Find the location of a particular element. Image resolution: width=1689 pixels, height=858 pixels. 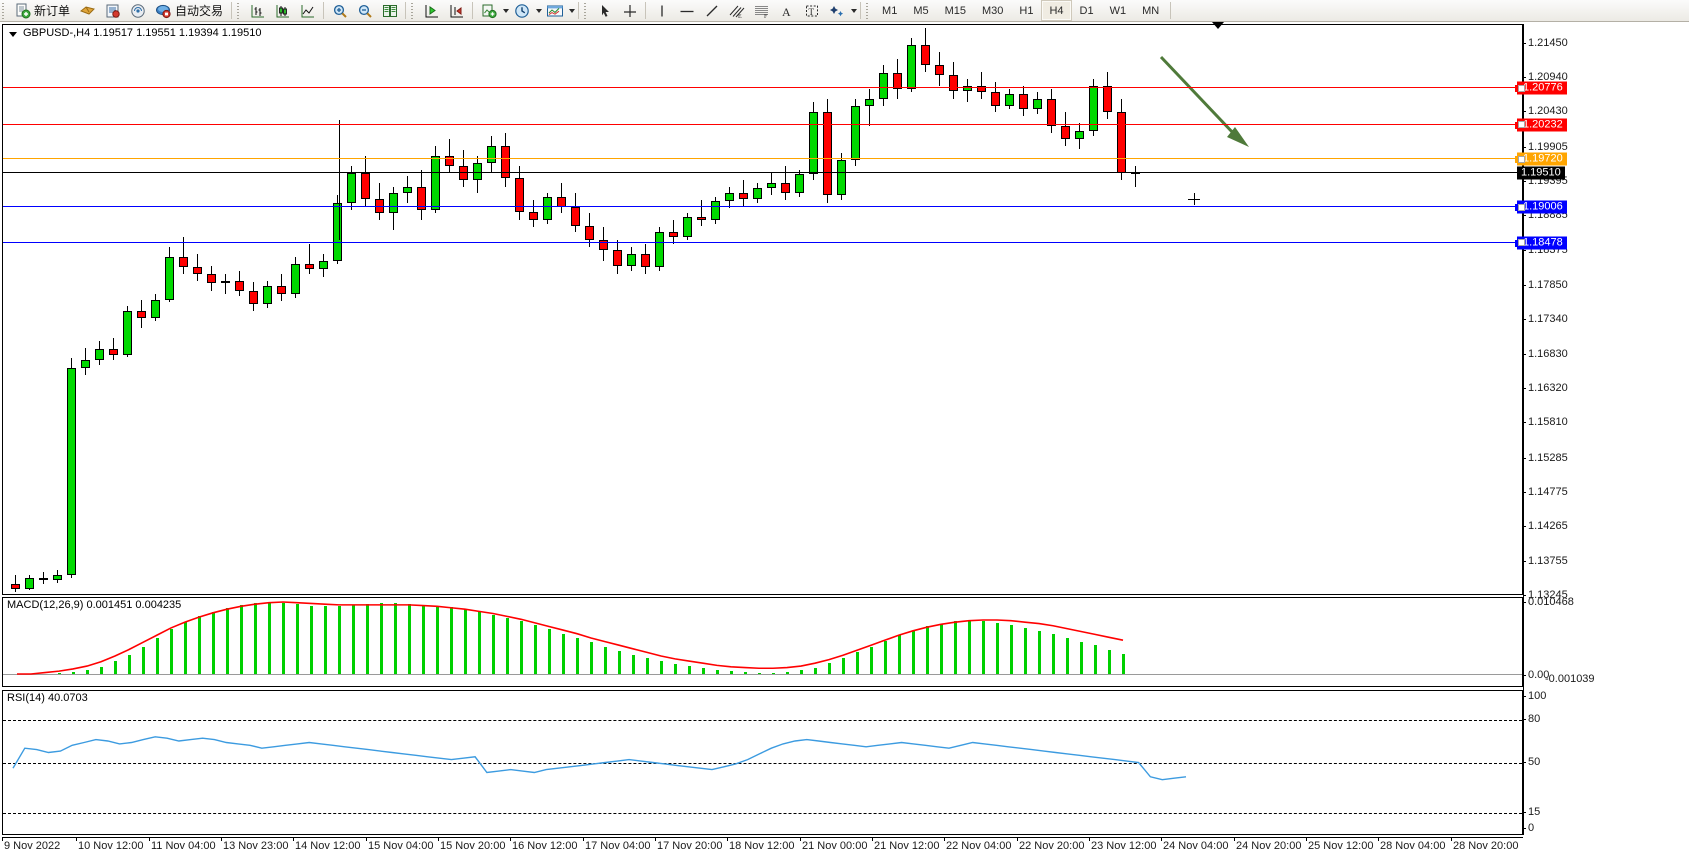

macd-scale-zero: 0.00 is located at coordinates (1536, 675).